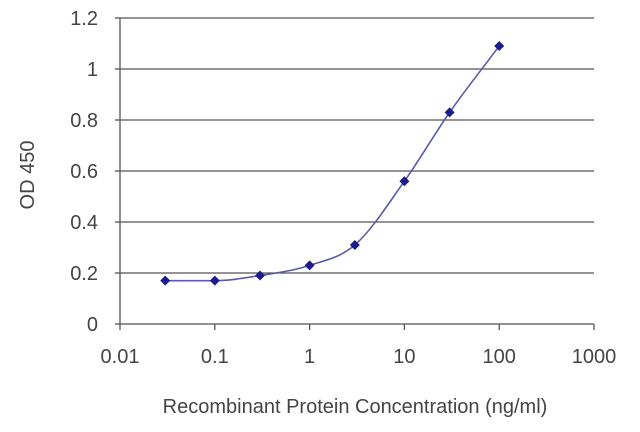 The width and height of the screenshot is (640, 432). Describe the element at coordinates (215, 357) in the screenshot. I see `x-tick-label: 0.1` at that location.